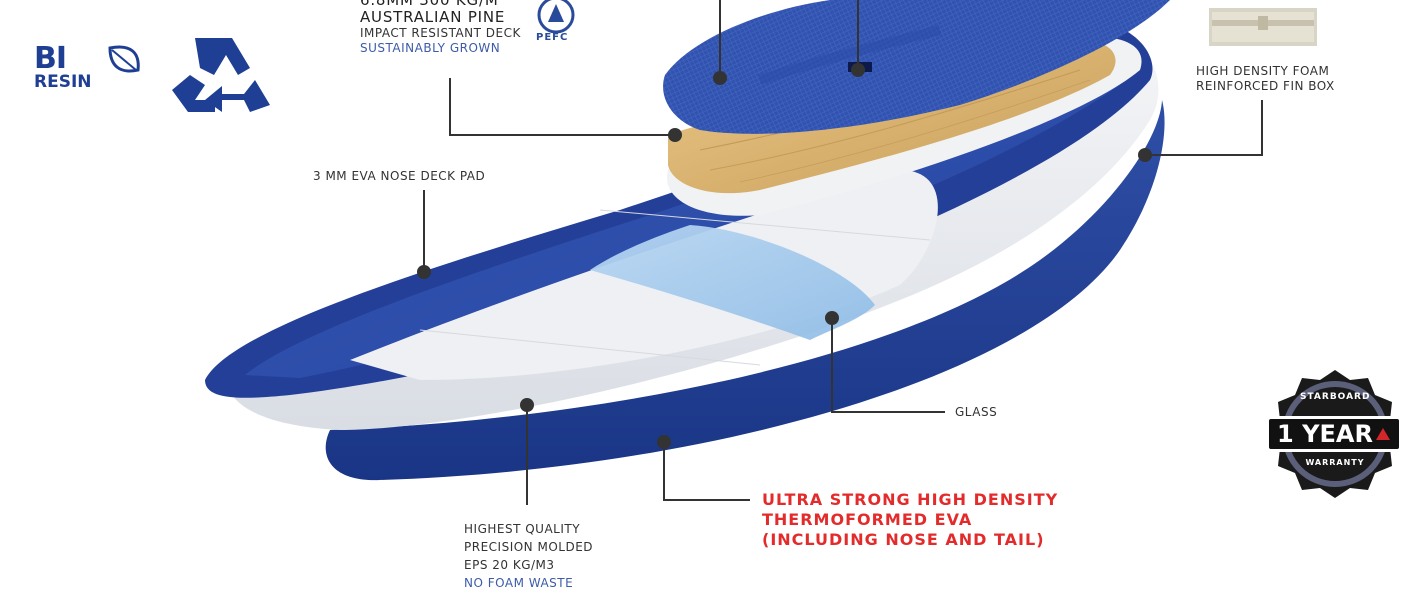 Image resolution: width=1407 pixels, height=595 pixels. Describe the element at coordinates (430, 48) in the screenshot. I see `pine-note: SUSTAINABLY GROWN` at that location.